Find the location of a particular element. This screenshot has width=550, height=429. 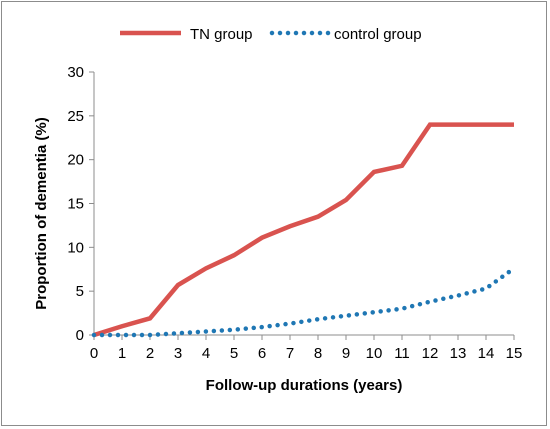

legend-label-control-group: control group is located at coordinates (378, 34).